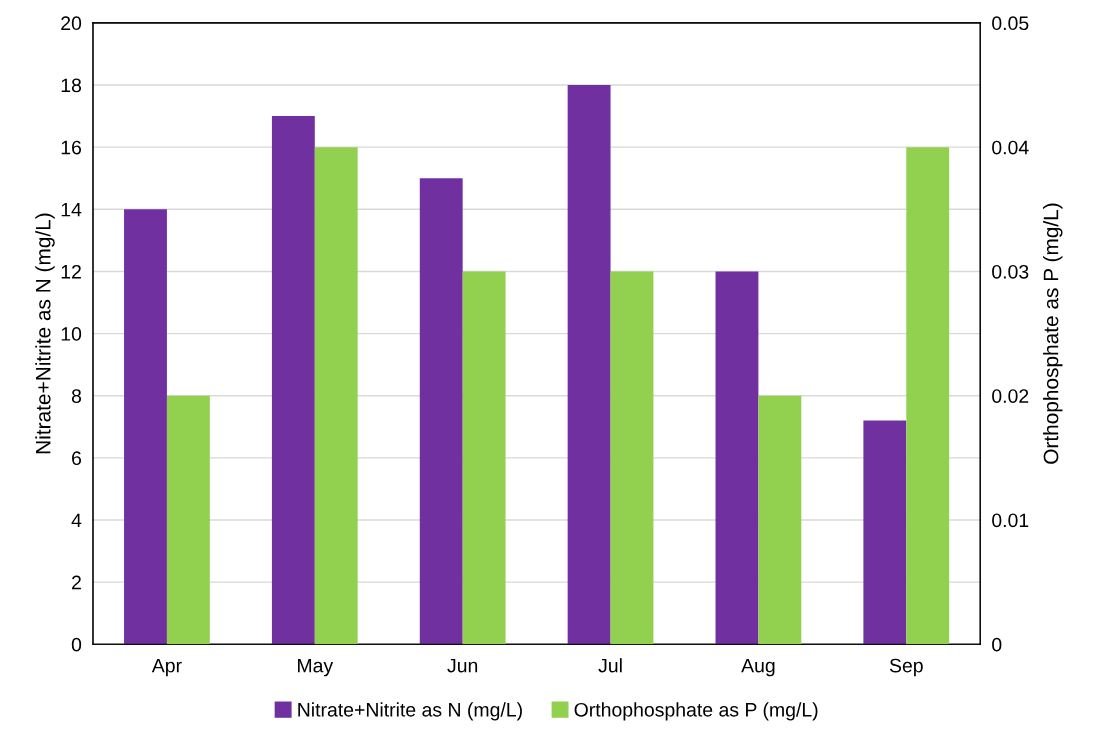 Image resolution: width=1094 pixels, height=738 pixels. Describe the element at coordinates (696, 711) in the screenshot. I see `legend-label: Orthophosphate as P (mg/L)` at that location.